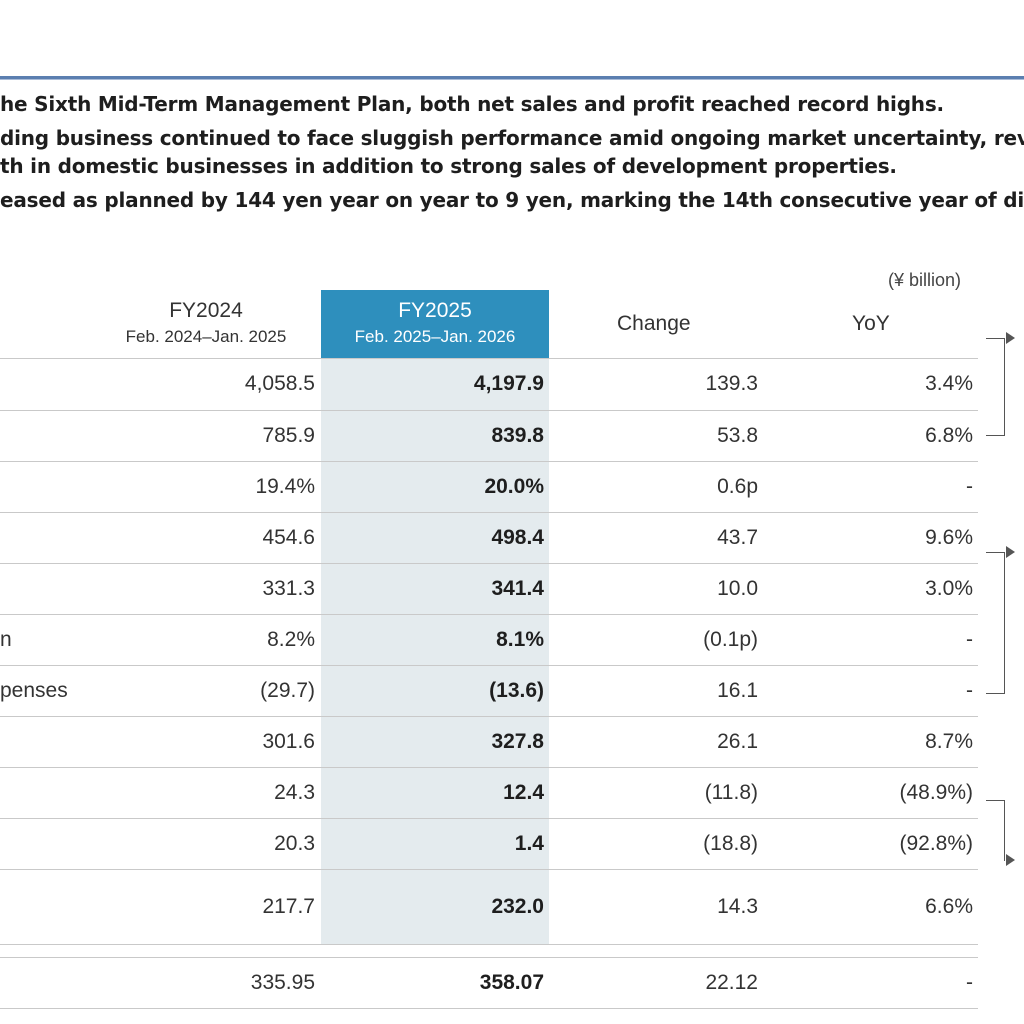 Image resolution: width=1024 pixels, height=1024 pixels. Describe the element at coordinates (517, 588) in the screenshot. I see `fy2025-value: 341.4` at that location.